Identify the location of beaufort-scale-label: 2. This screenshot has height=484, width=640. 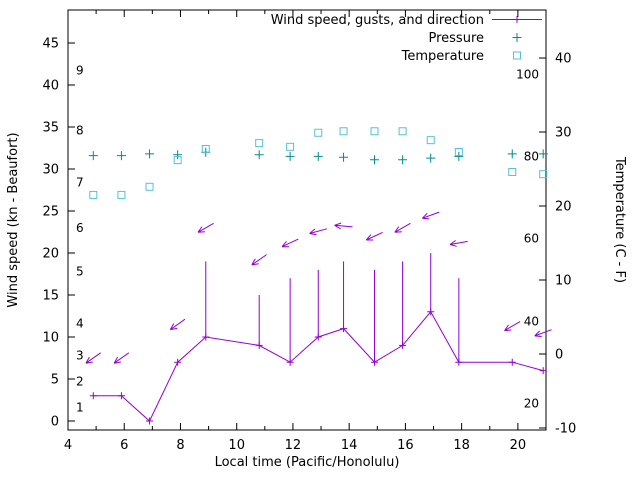
(80, 382).